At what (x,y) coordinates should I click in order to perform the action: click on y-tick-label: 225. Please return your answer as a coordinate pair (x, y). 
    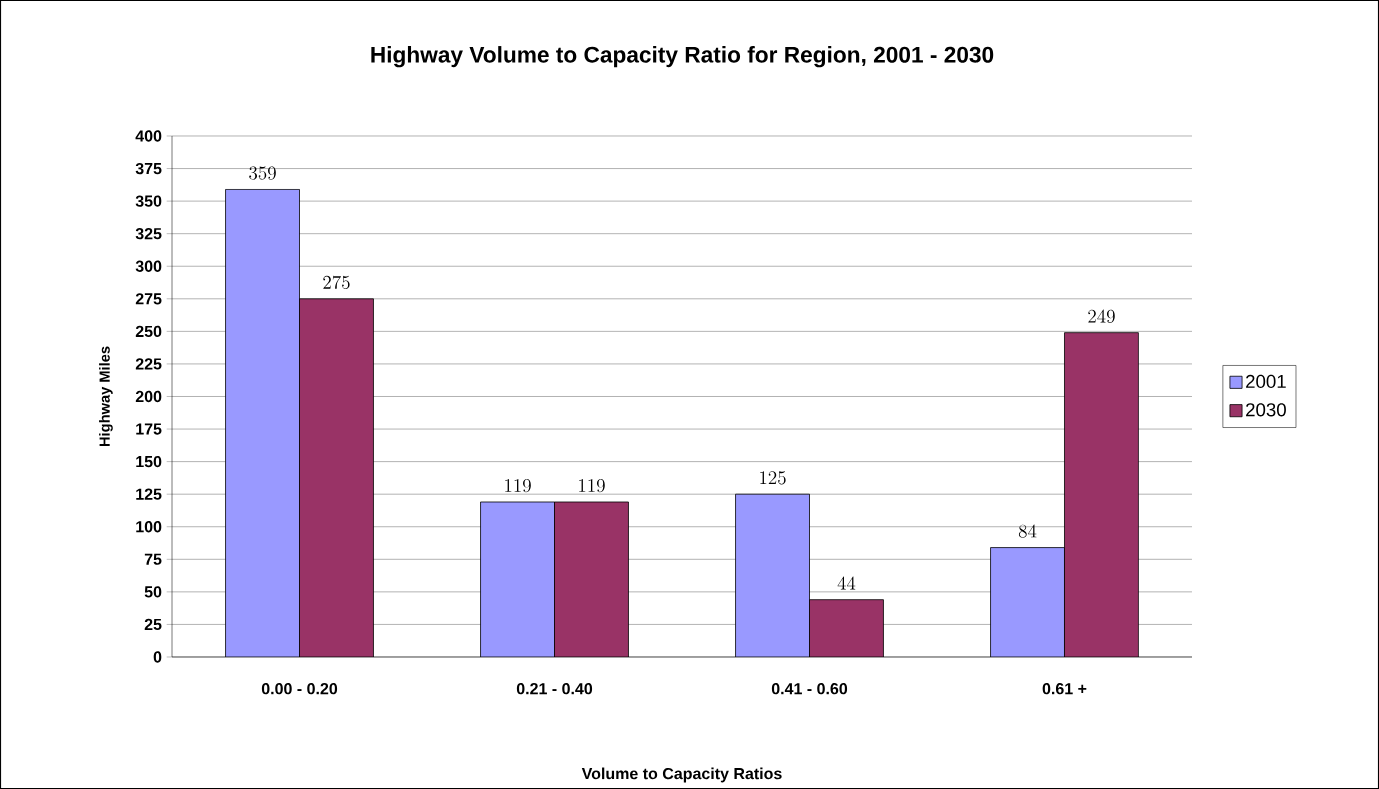
    Looking at the image, I should click on (148, 364).